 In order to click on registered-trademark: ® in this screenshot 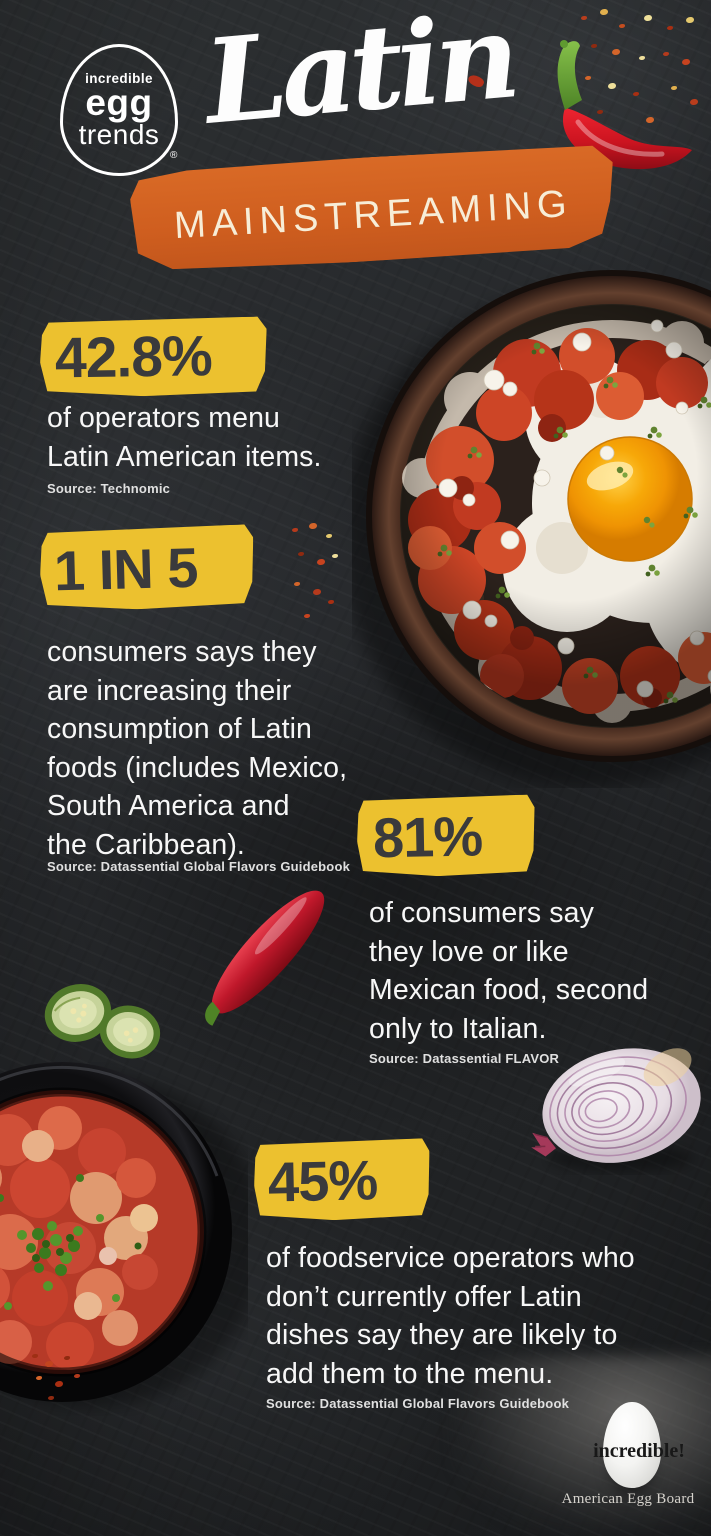, I will do `click(174, 155)`.